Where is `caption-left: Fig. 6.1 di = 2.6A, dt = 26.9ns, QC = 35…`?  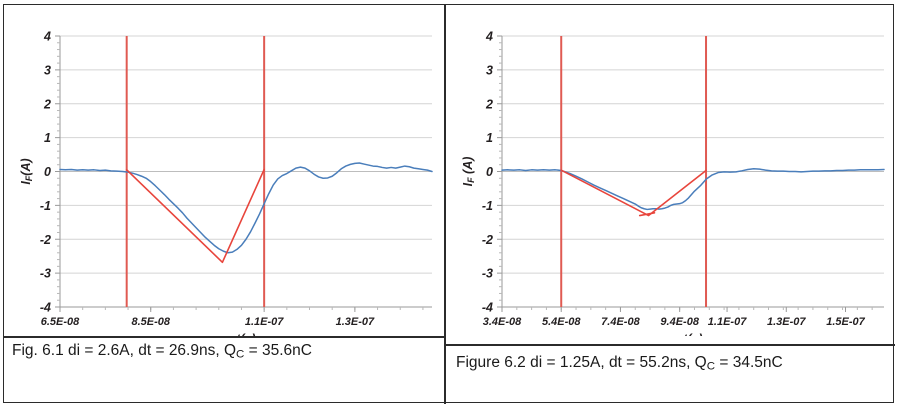
caption-left: Fig. 6.1 di = 2.6A, dt = 26.9ns, QC = 35… is located at coordinates (224, 351).